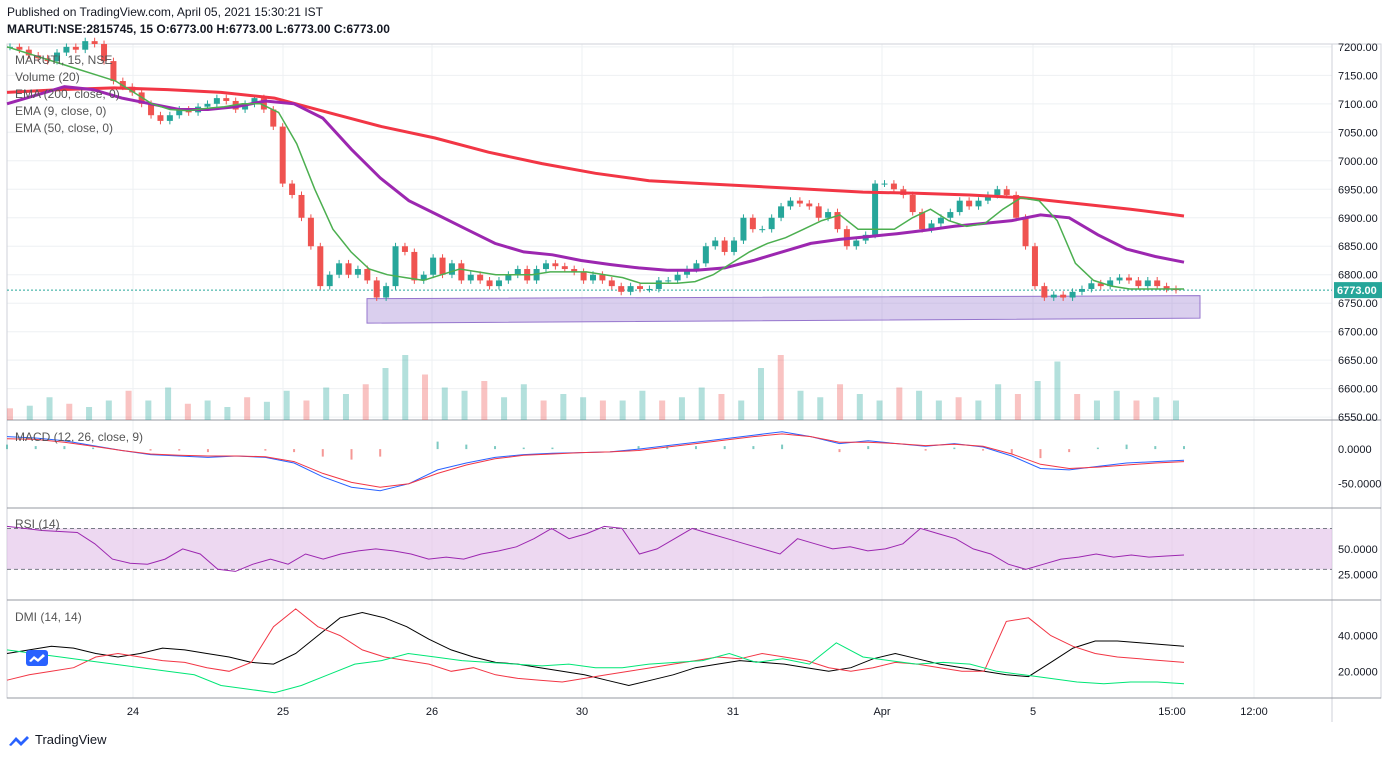  I want to click on footer-brand: TradingView, so click(57, 739).